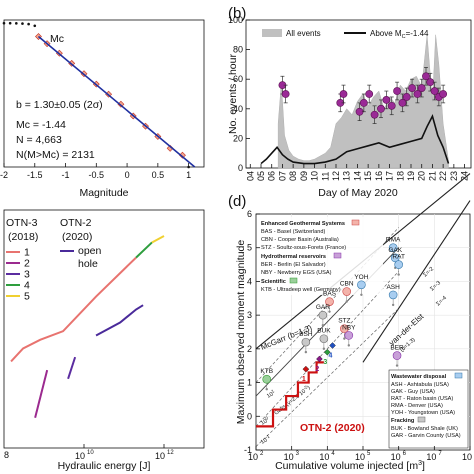 Image resolution: width=474 pixels, height=474 pixels. Describe the element at coordinates (419, 377) in the screenshot. I see `legend-ww-title: Wastewater disposal` at that location.